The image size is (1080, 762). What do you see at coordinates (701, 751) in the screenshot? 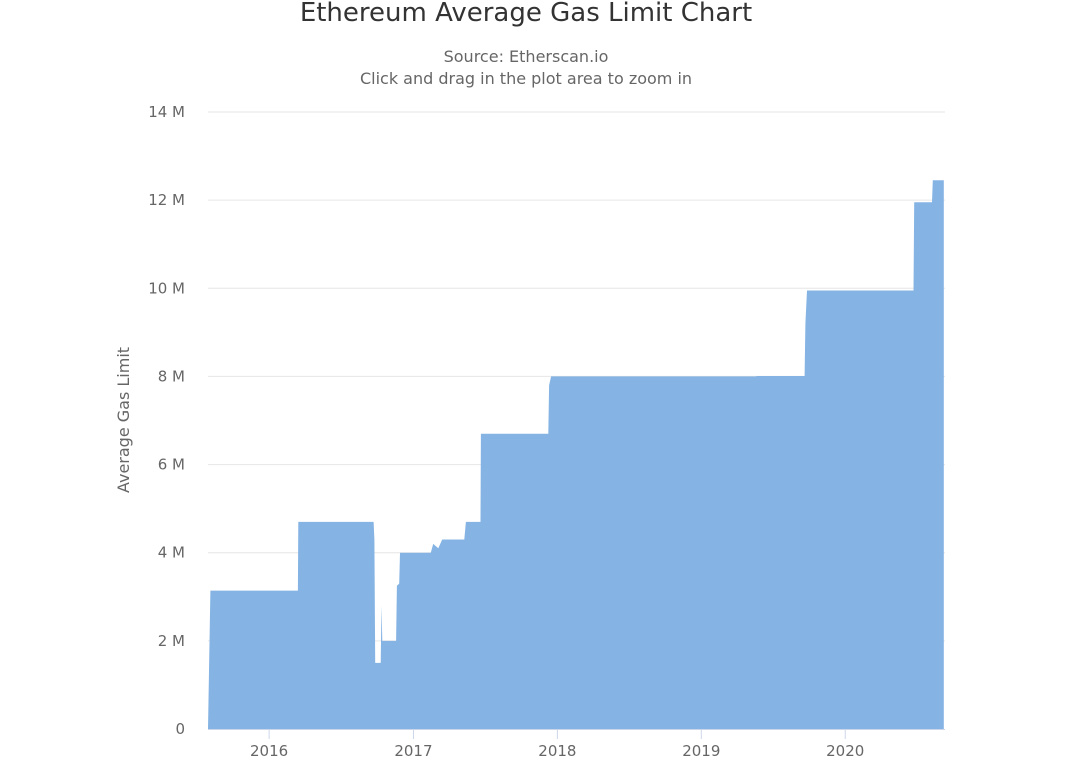
I see `x-tick-label: 2019` at bounding box center [701, 751].